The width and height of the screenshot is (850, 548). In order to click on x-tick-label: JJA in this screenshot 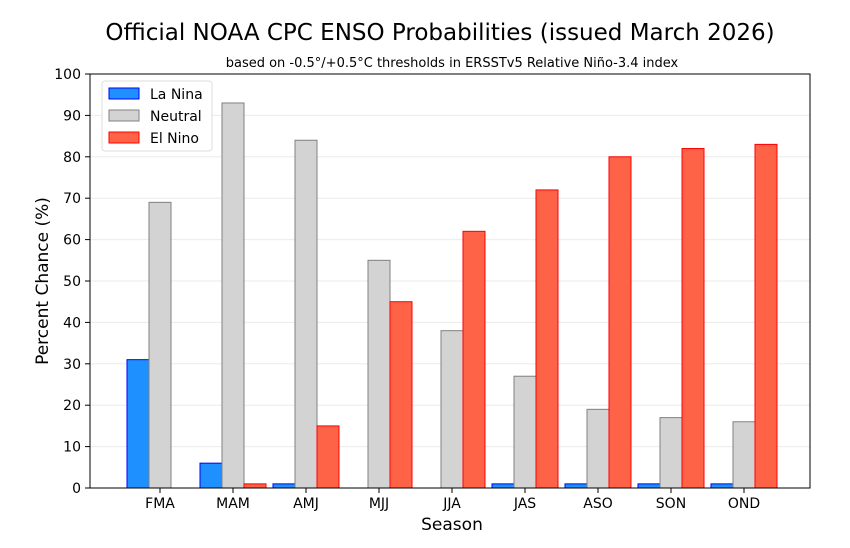, I will do `click(451, 504)`.